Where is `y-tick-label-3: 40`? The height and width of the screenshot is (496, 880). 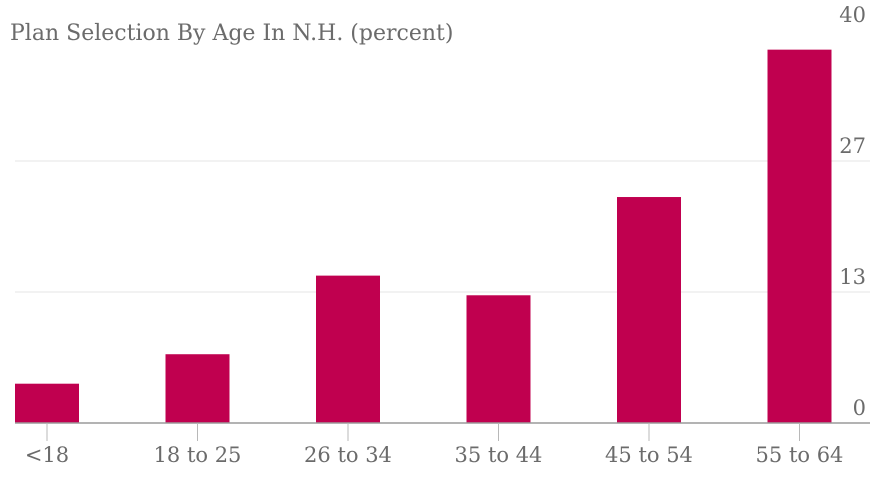 y-tick-label-3: 40 is located at coordinates (852, 15).